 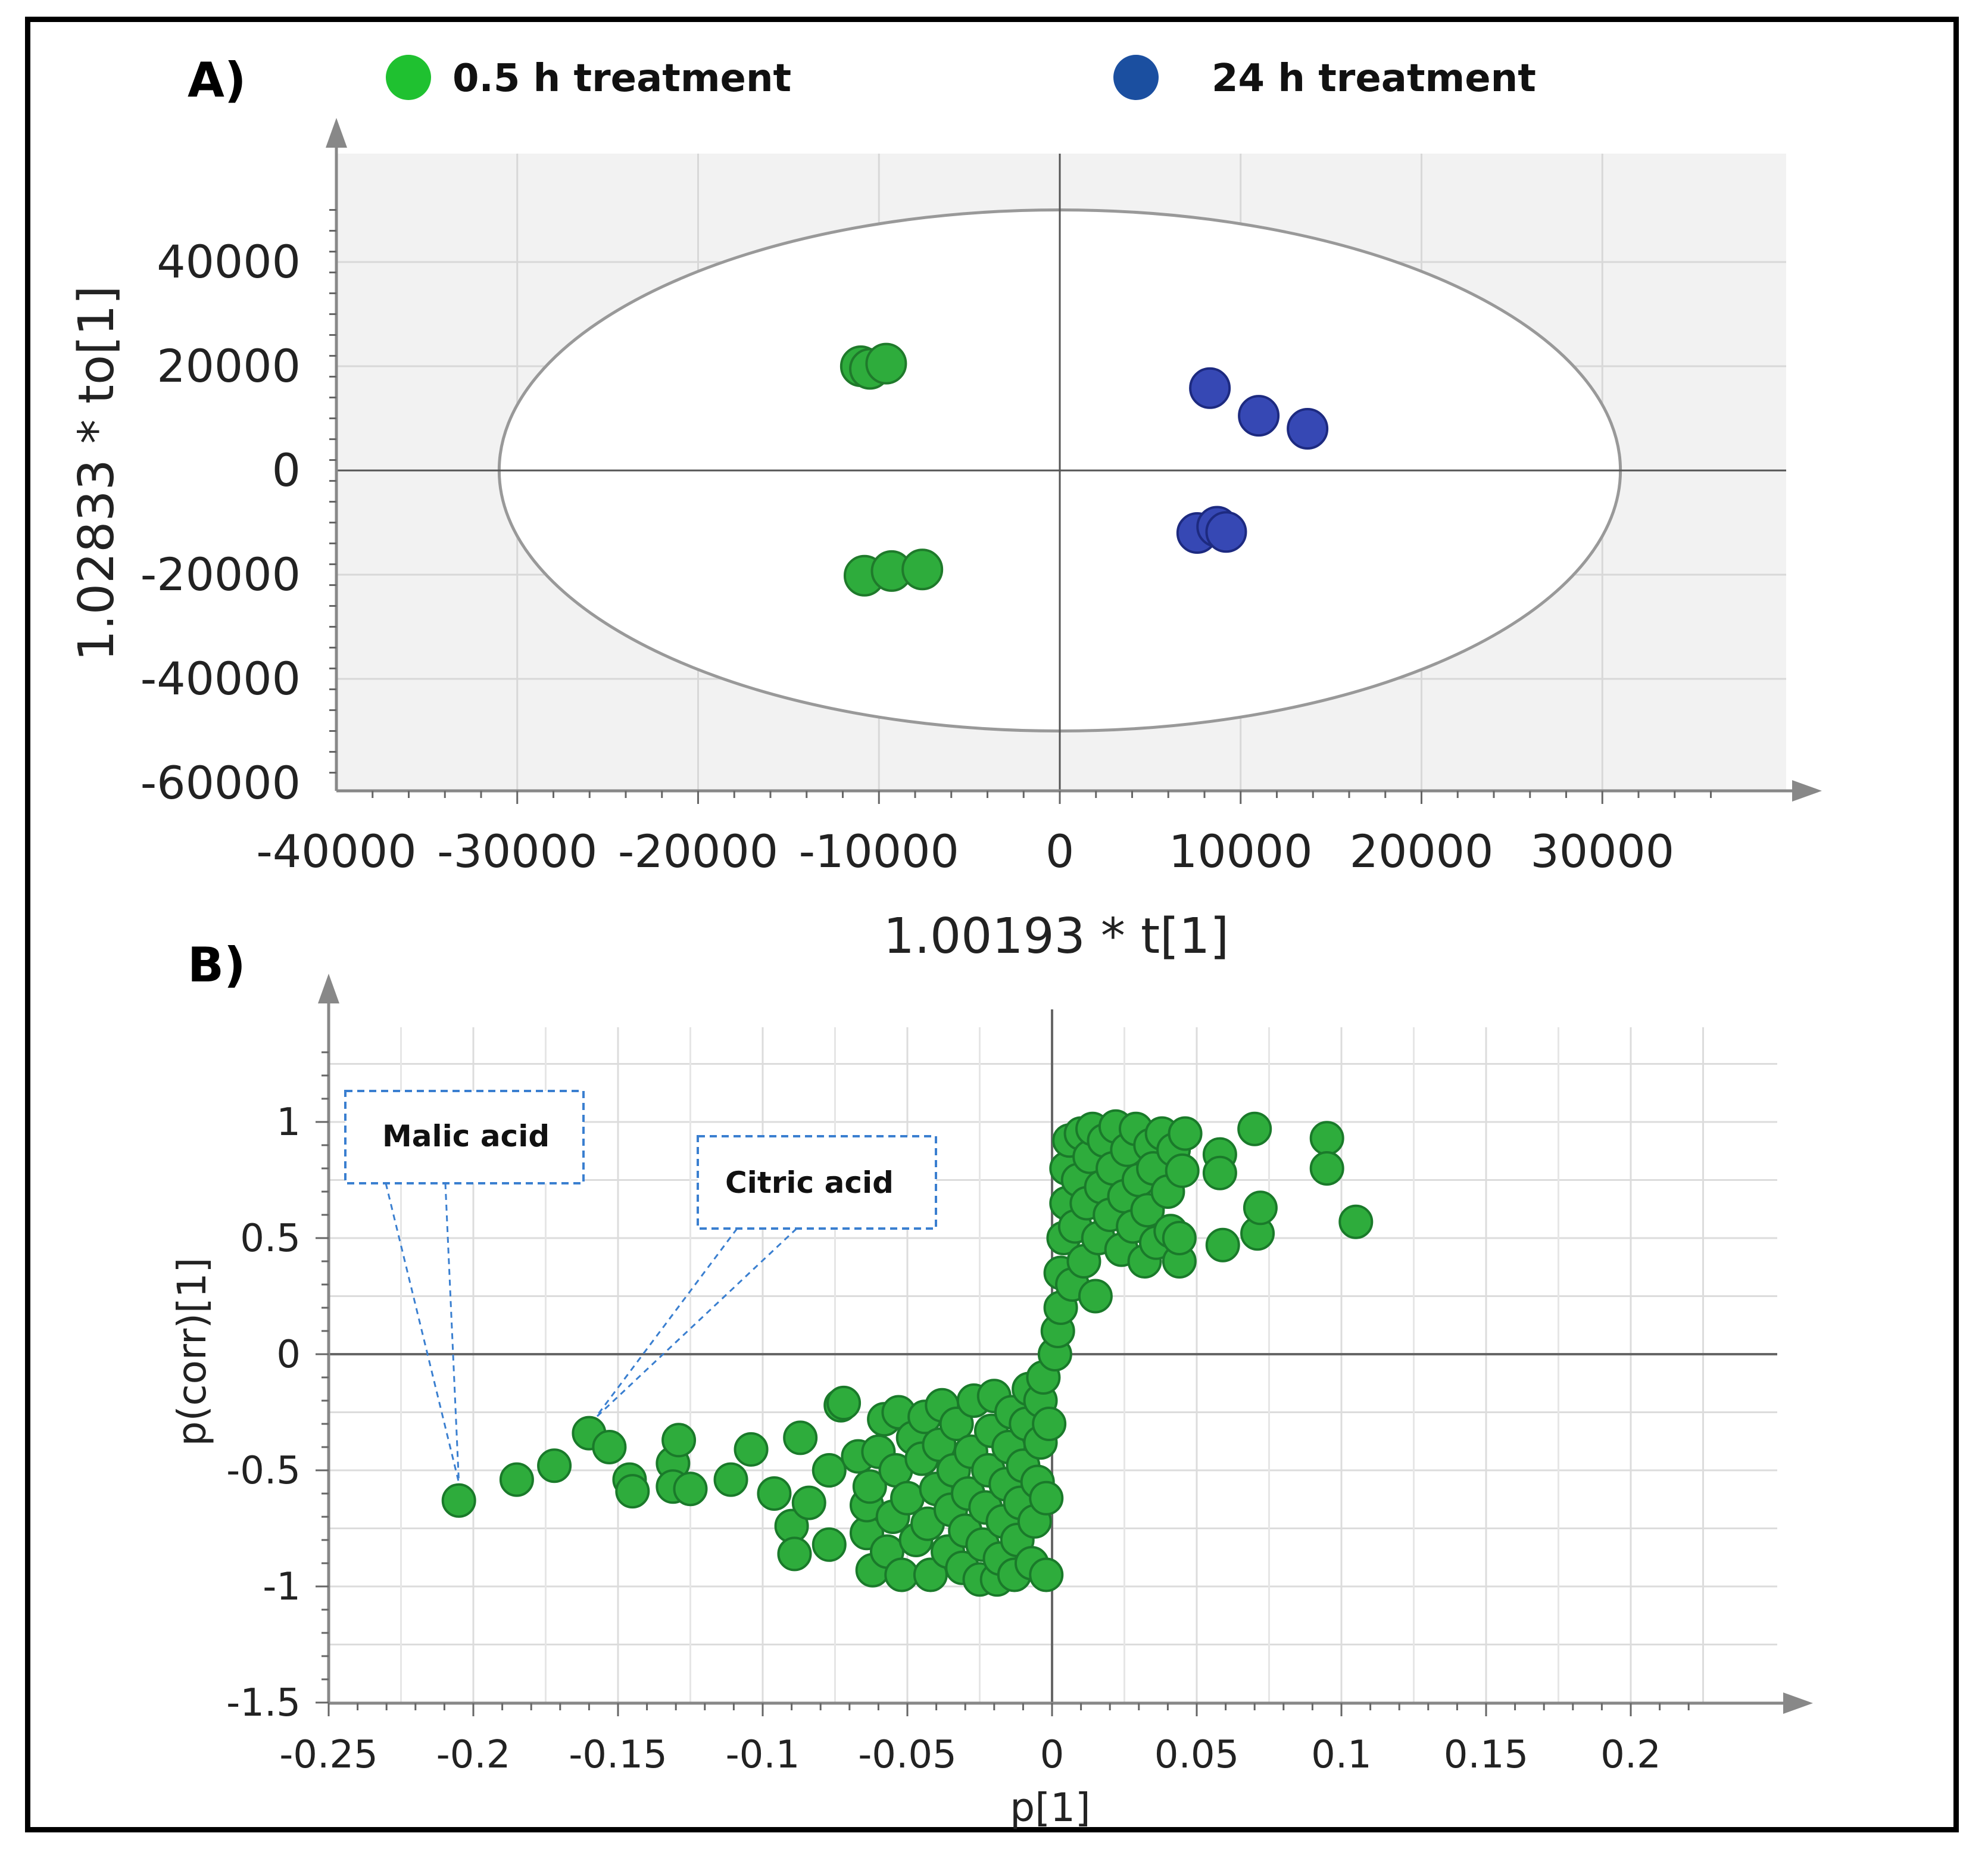 What do you see at coordinates (264, 1413) in the screenshot?
I see `y-tick-labels-b: -1.5 -1 -0.5 0 0.5 1` at bounding box center [264, 1413].